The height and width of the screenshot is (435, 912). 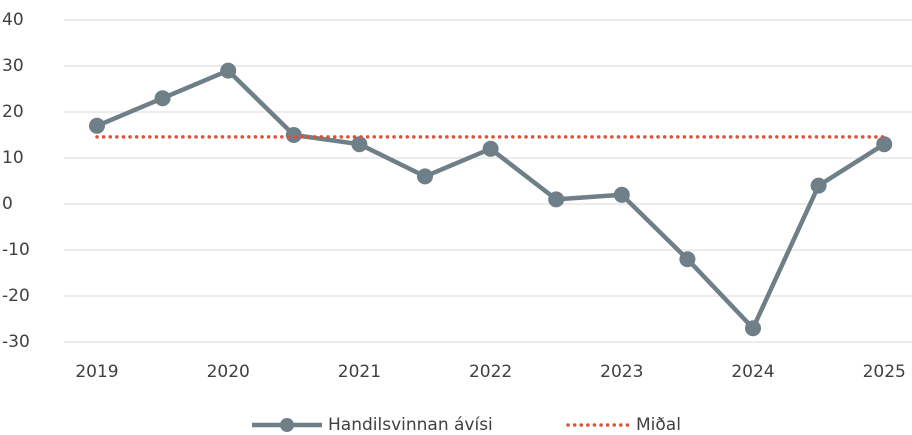 What do you see at coordinates (13, 20) in the screenshot?
I see `y-tick-label: 40` at bounding box center [13, 20].